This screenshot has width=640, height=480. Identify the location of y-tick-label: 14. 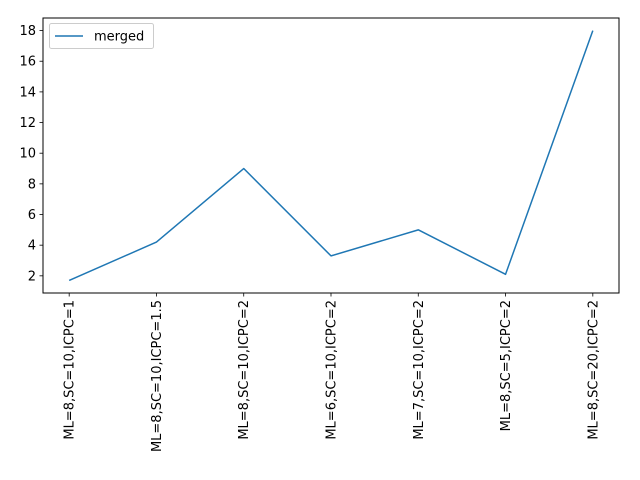
(27, 92).